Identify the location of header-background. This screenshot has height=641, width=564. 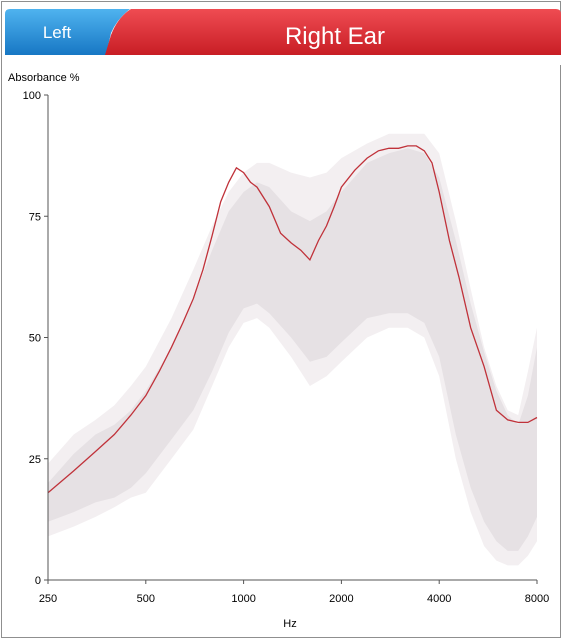
(283, 37).